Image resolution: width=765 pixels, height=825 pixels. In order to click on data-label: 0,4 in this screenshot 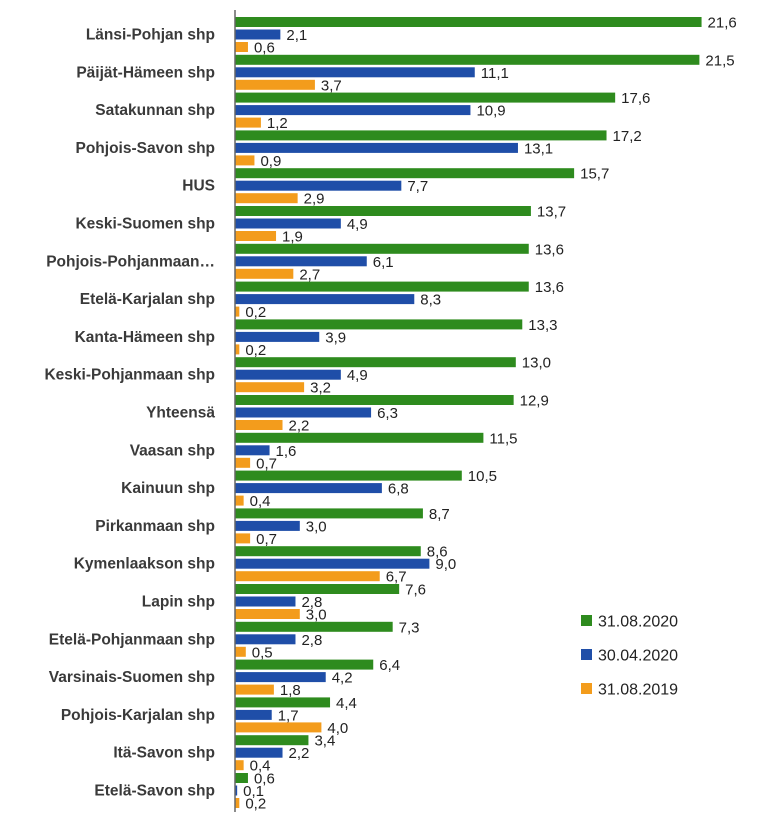, I will do `click(260, 501)`.